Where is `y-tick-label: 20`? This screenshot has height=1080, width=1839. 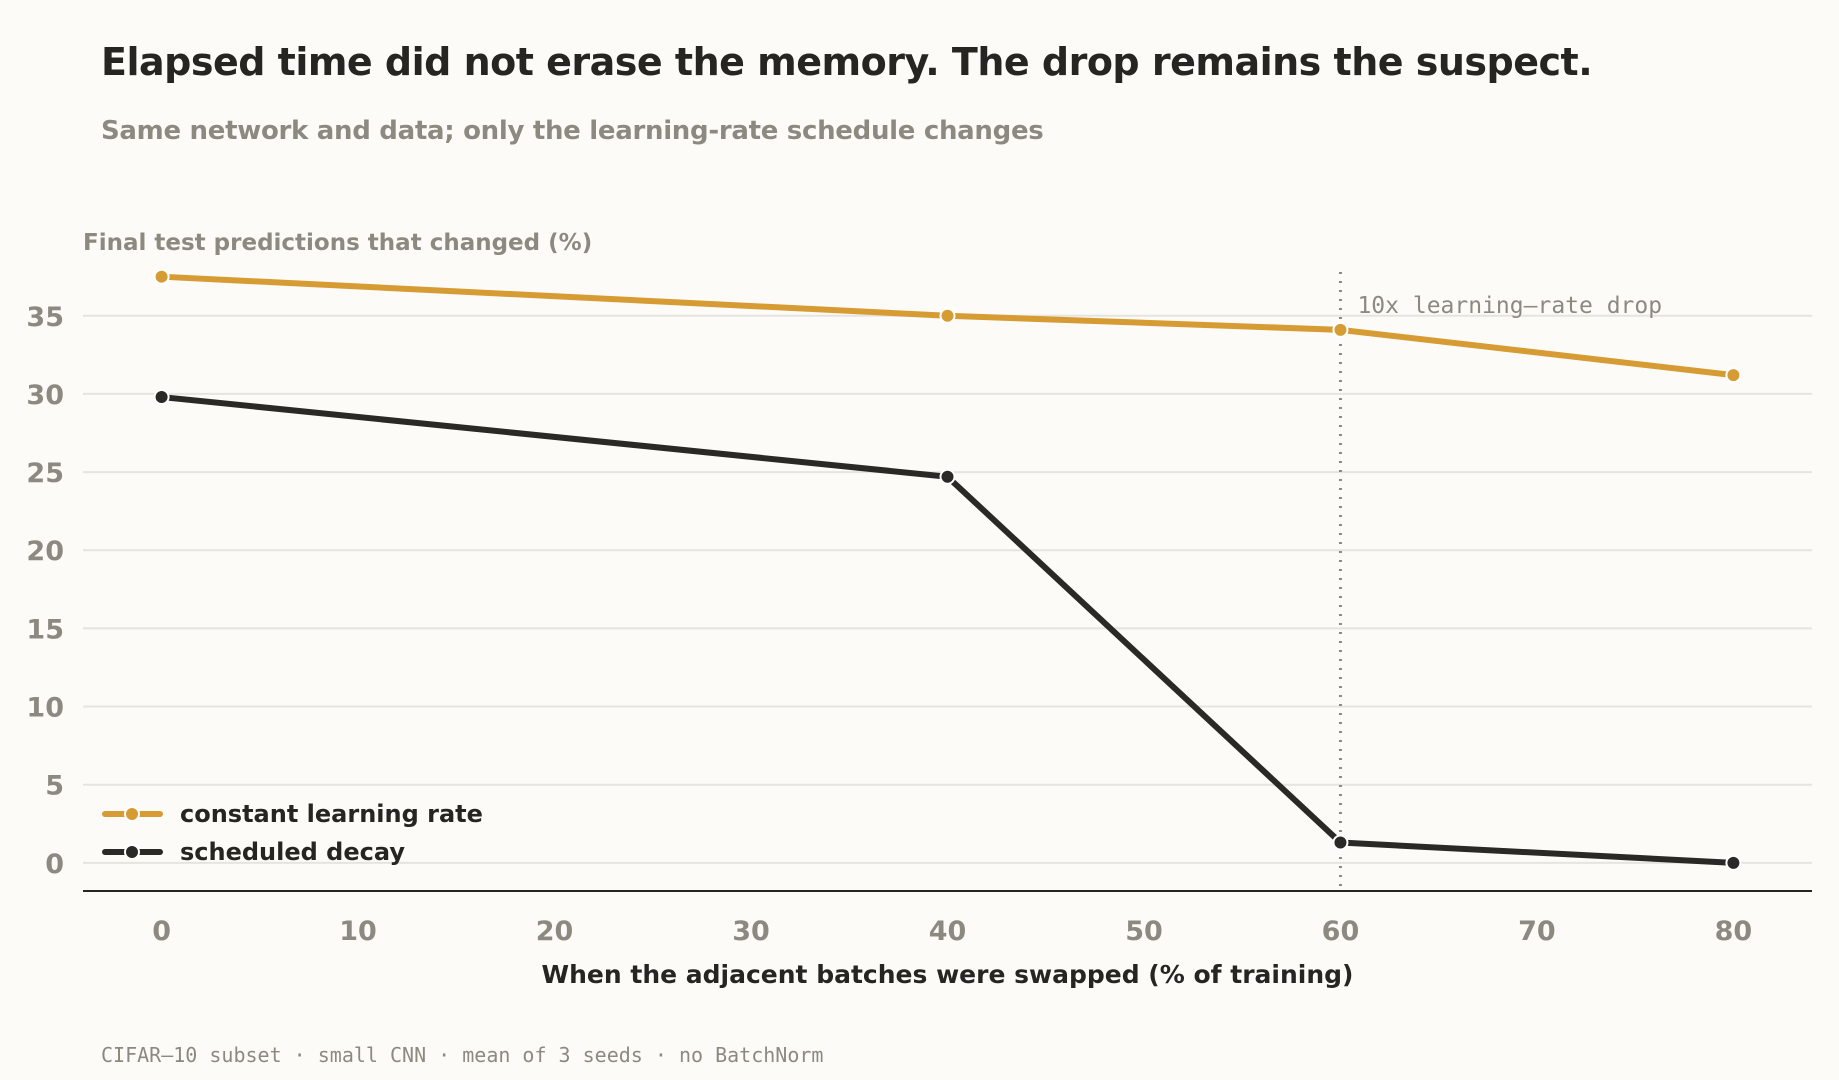
y-tick-label: 20 is located at coordinates (45, 551).